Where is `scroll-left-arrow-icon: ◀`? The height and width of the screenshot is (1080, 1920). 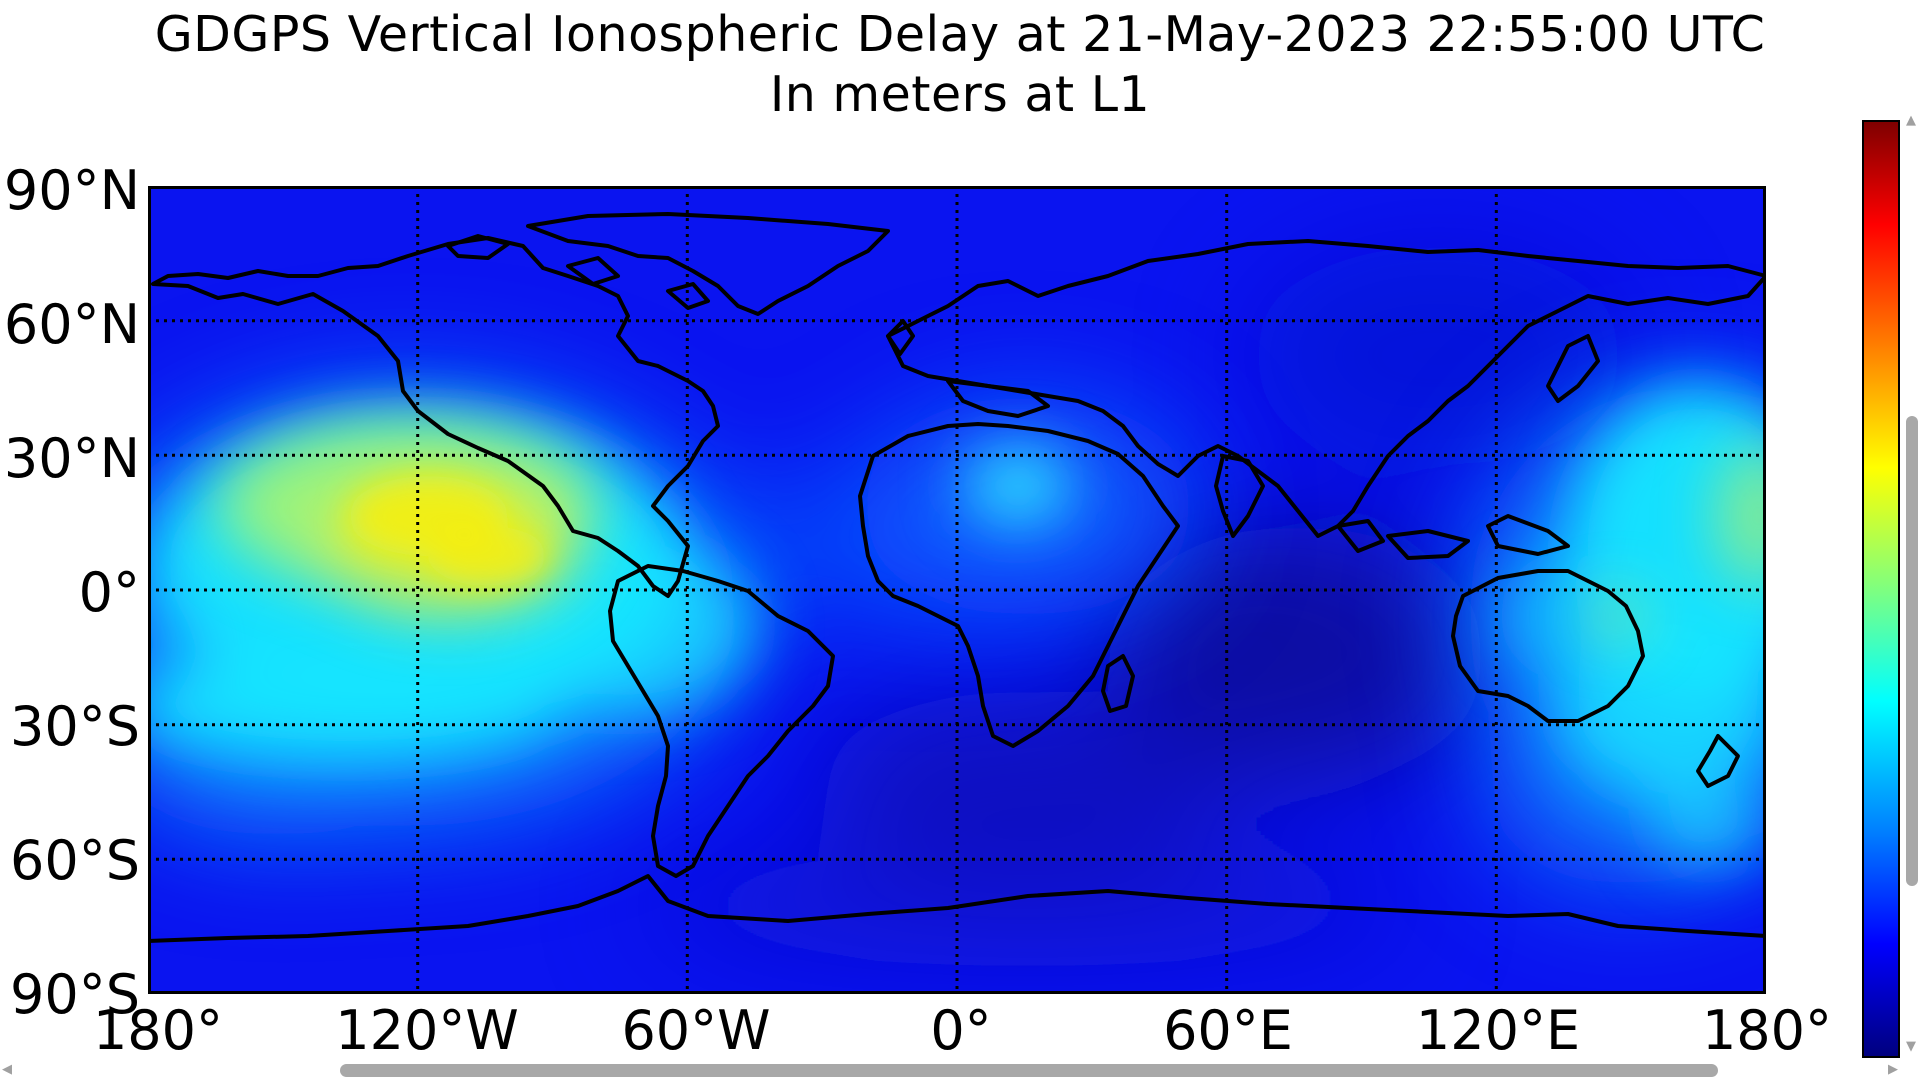
scroll-left-arrow-icon: ◀ is located at coordinates (7, 1069).